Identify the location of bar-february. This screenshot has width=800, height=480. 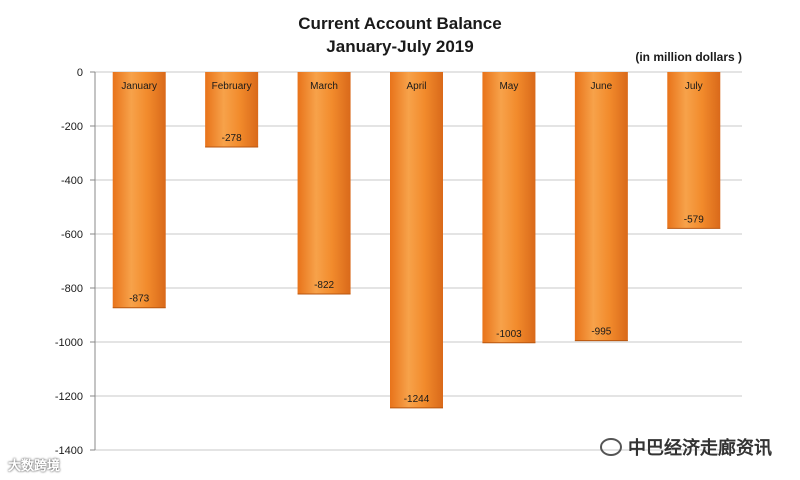
(232, 110).